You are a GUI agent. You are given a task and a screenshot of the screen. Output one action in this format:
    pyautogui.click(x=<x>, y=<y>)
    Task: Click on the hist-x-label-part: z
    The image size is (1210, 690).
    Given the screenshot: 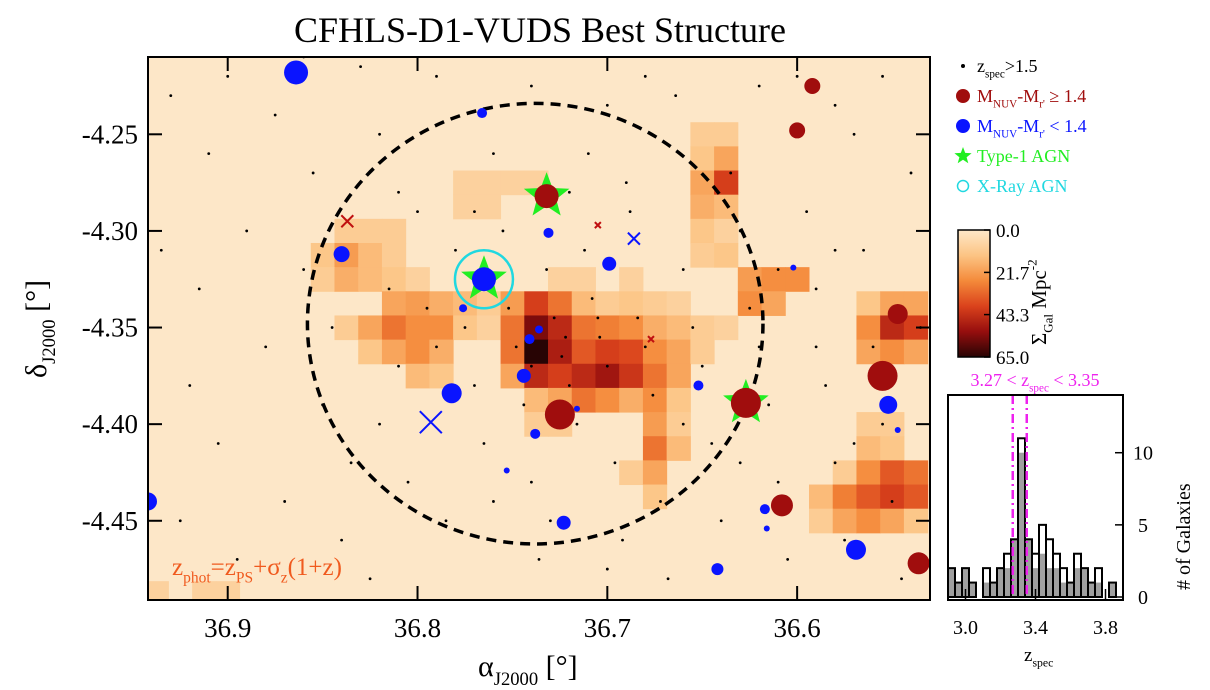 What is the action you would take?
    pyautogui.click(x=1028, y=655)
    